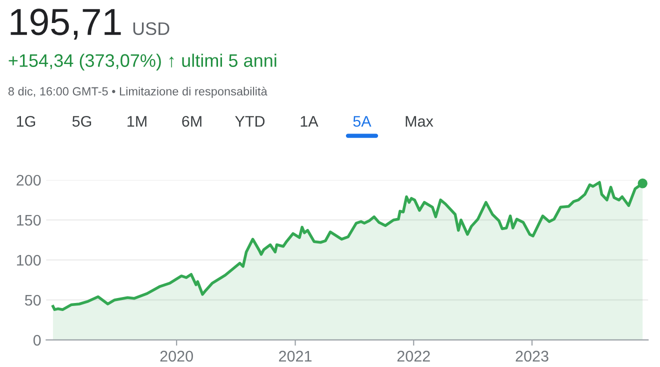 Image resolution: width=660 pixels, height=367 pixels. I want to click on x-tick-label: 2021, so click(295, 356).